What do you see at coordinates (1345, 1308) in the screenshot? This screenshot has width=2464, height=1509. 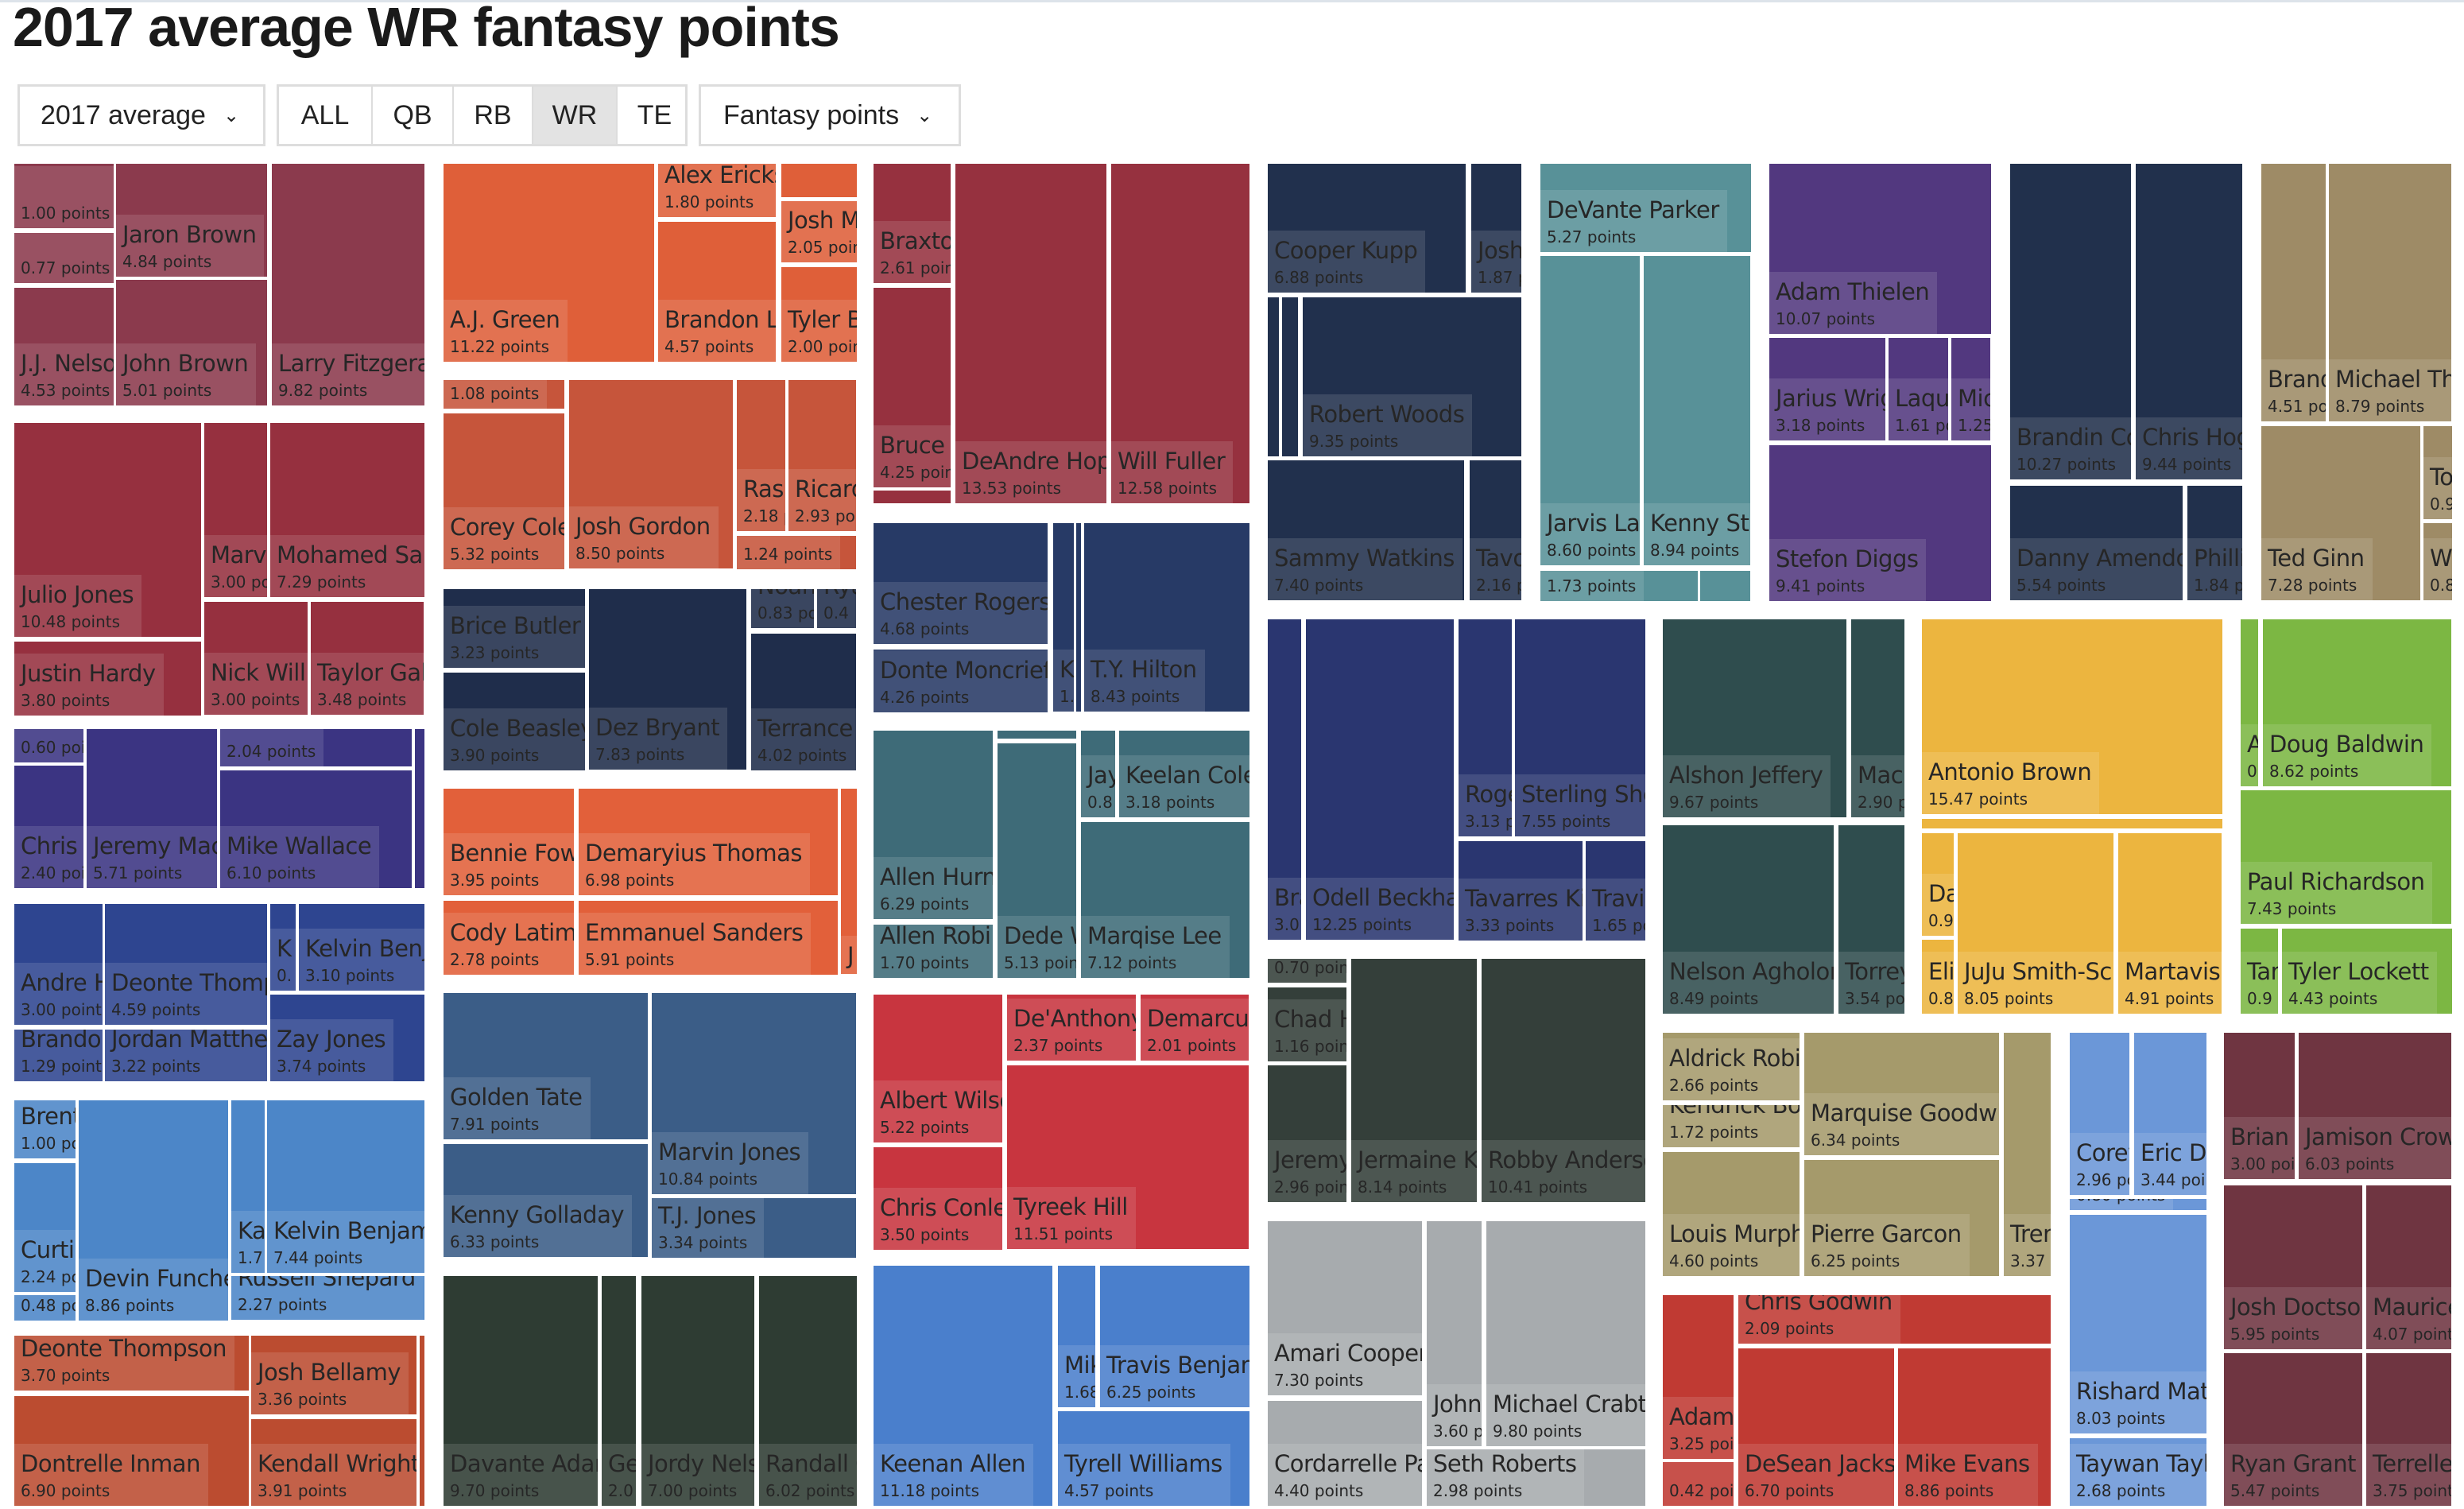 I see `treemap-tile: Amari Cooper 7.30 points` at bounding box center [1345, 1308].